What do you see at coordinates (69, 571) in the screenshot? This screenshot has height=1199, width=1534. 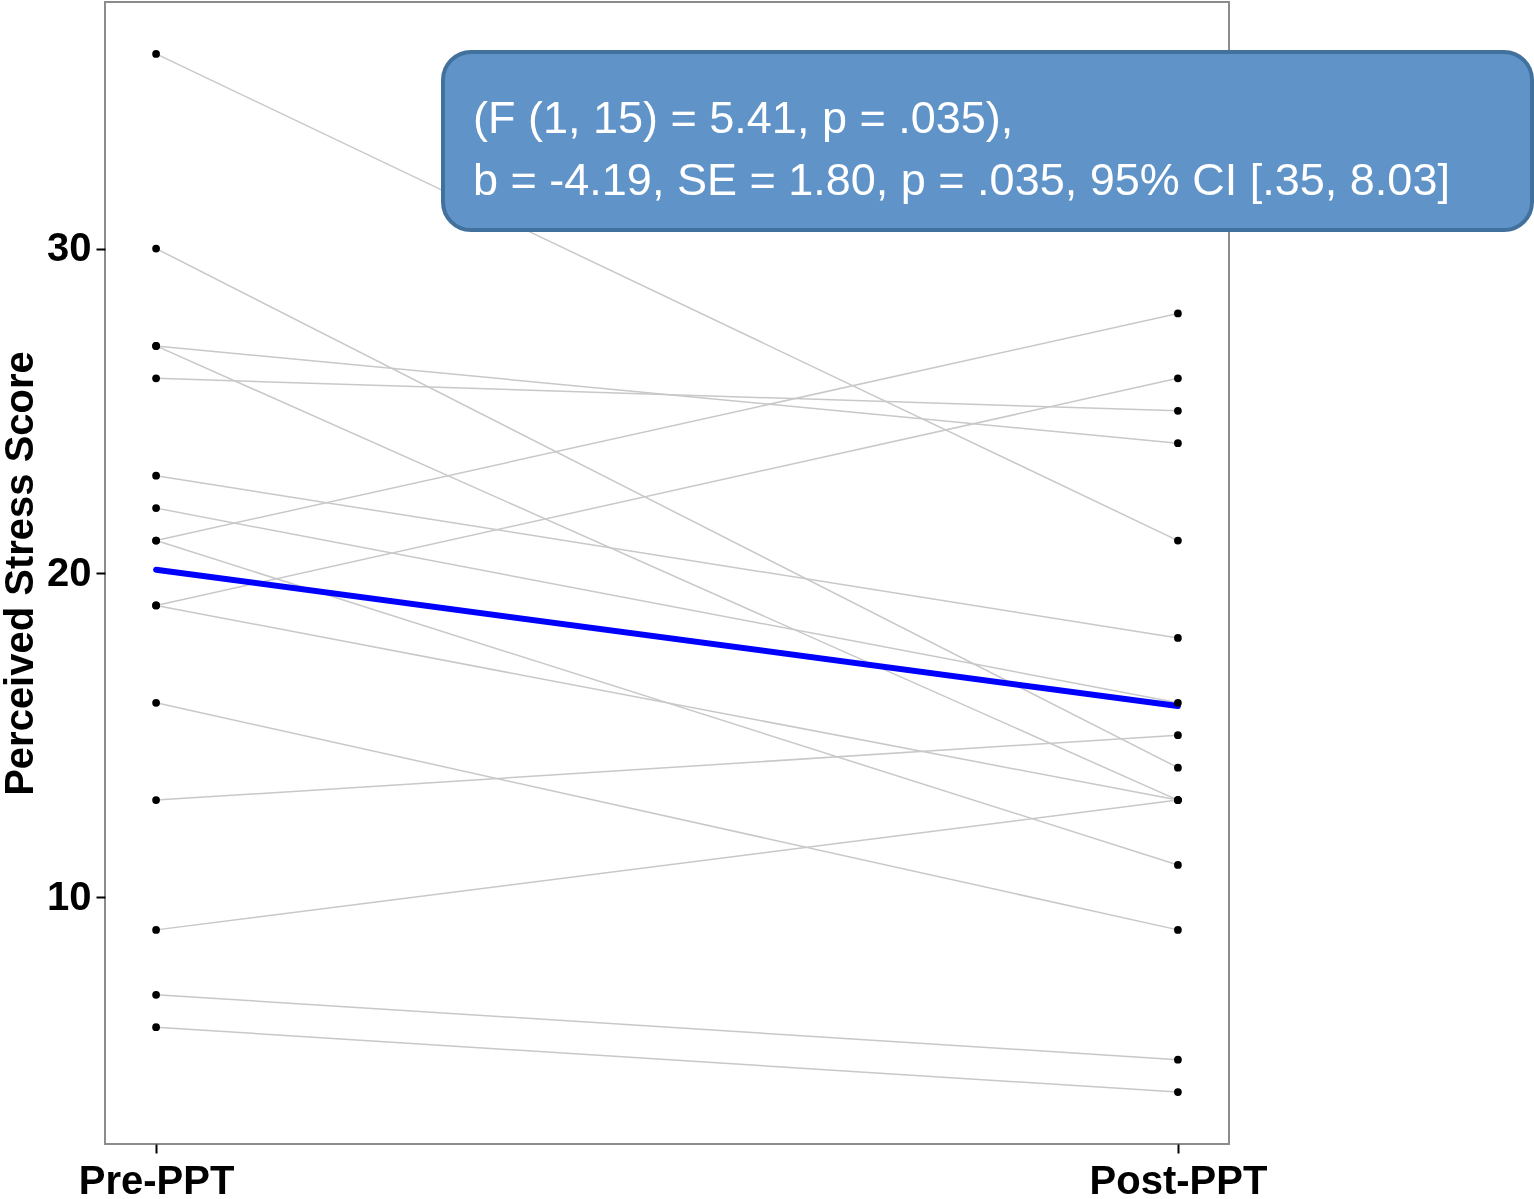 I see `y-tick-label: 20` at bounding box center [69, 571].